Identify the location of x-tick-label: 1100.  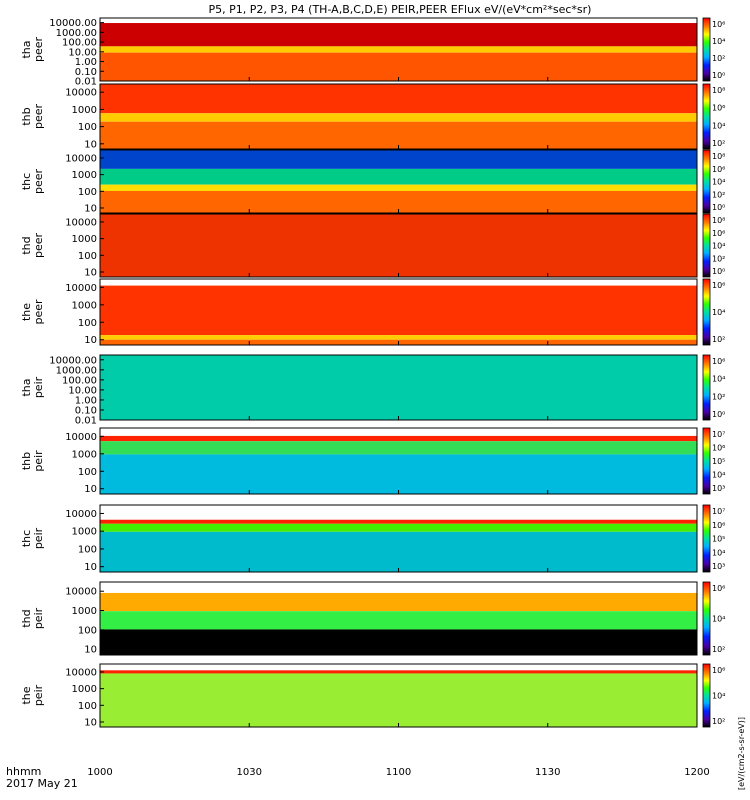
(398, 772).